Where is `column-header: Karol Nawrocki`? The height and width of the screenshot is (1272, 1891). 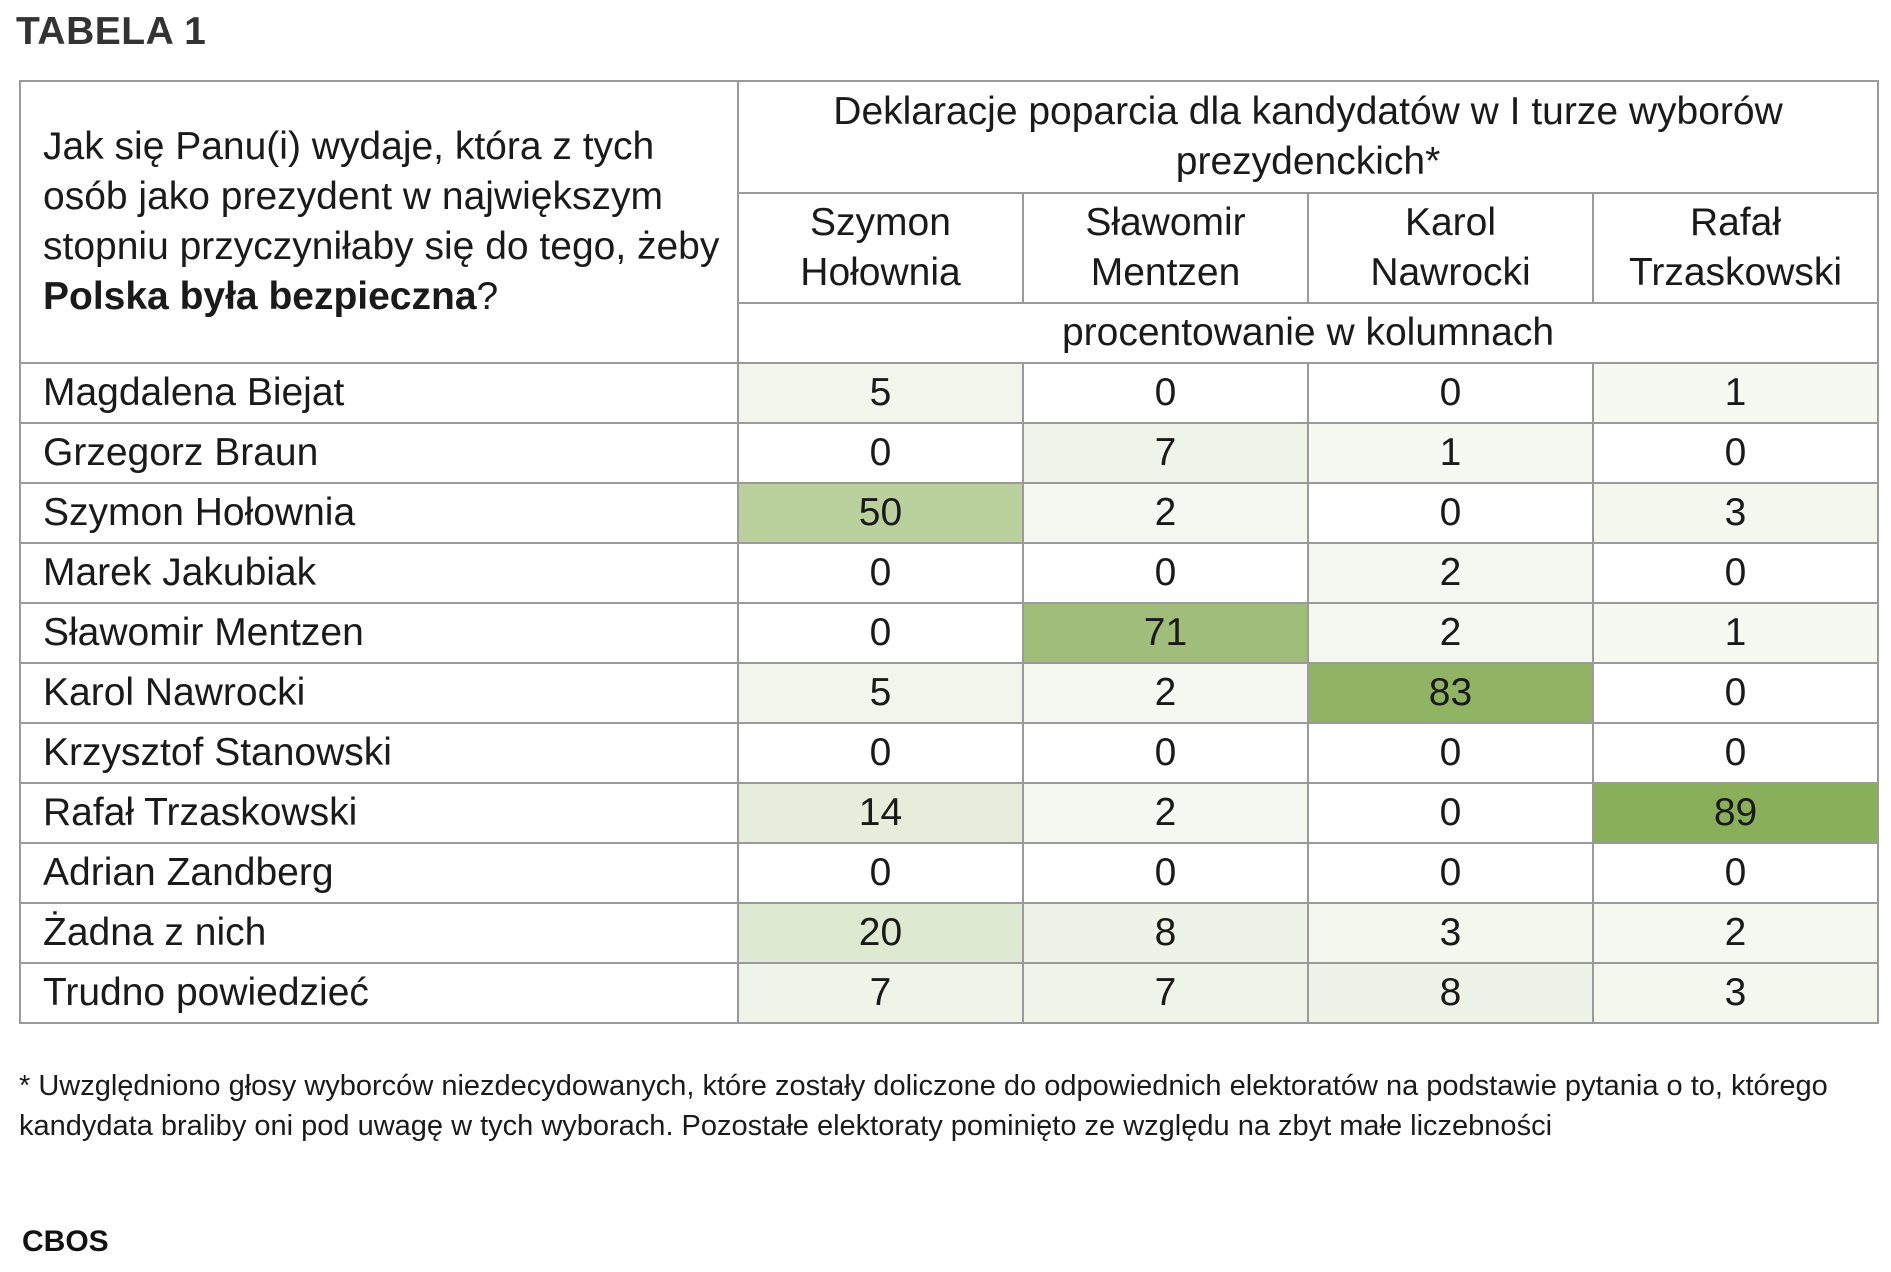 column-header: Karol Nawrocki is located at coordinates (1450, 248).